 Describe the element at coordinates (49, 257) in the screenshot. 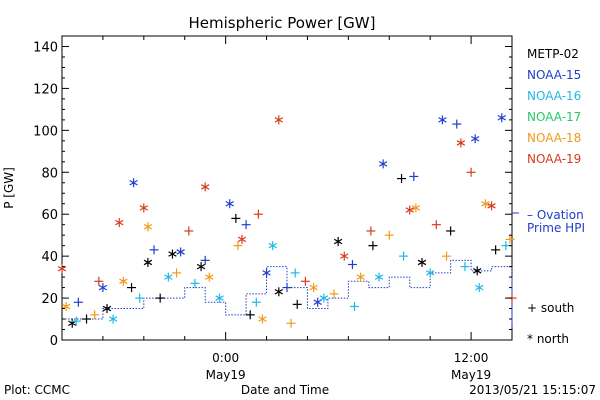

I see `y-tick-label: 40` at that location.